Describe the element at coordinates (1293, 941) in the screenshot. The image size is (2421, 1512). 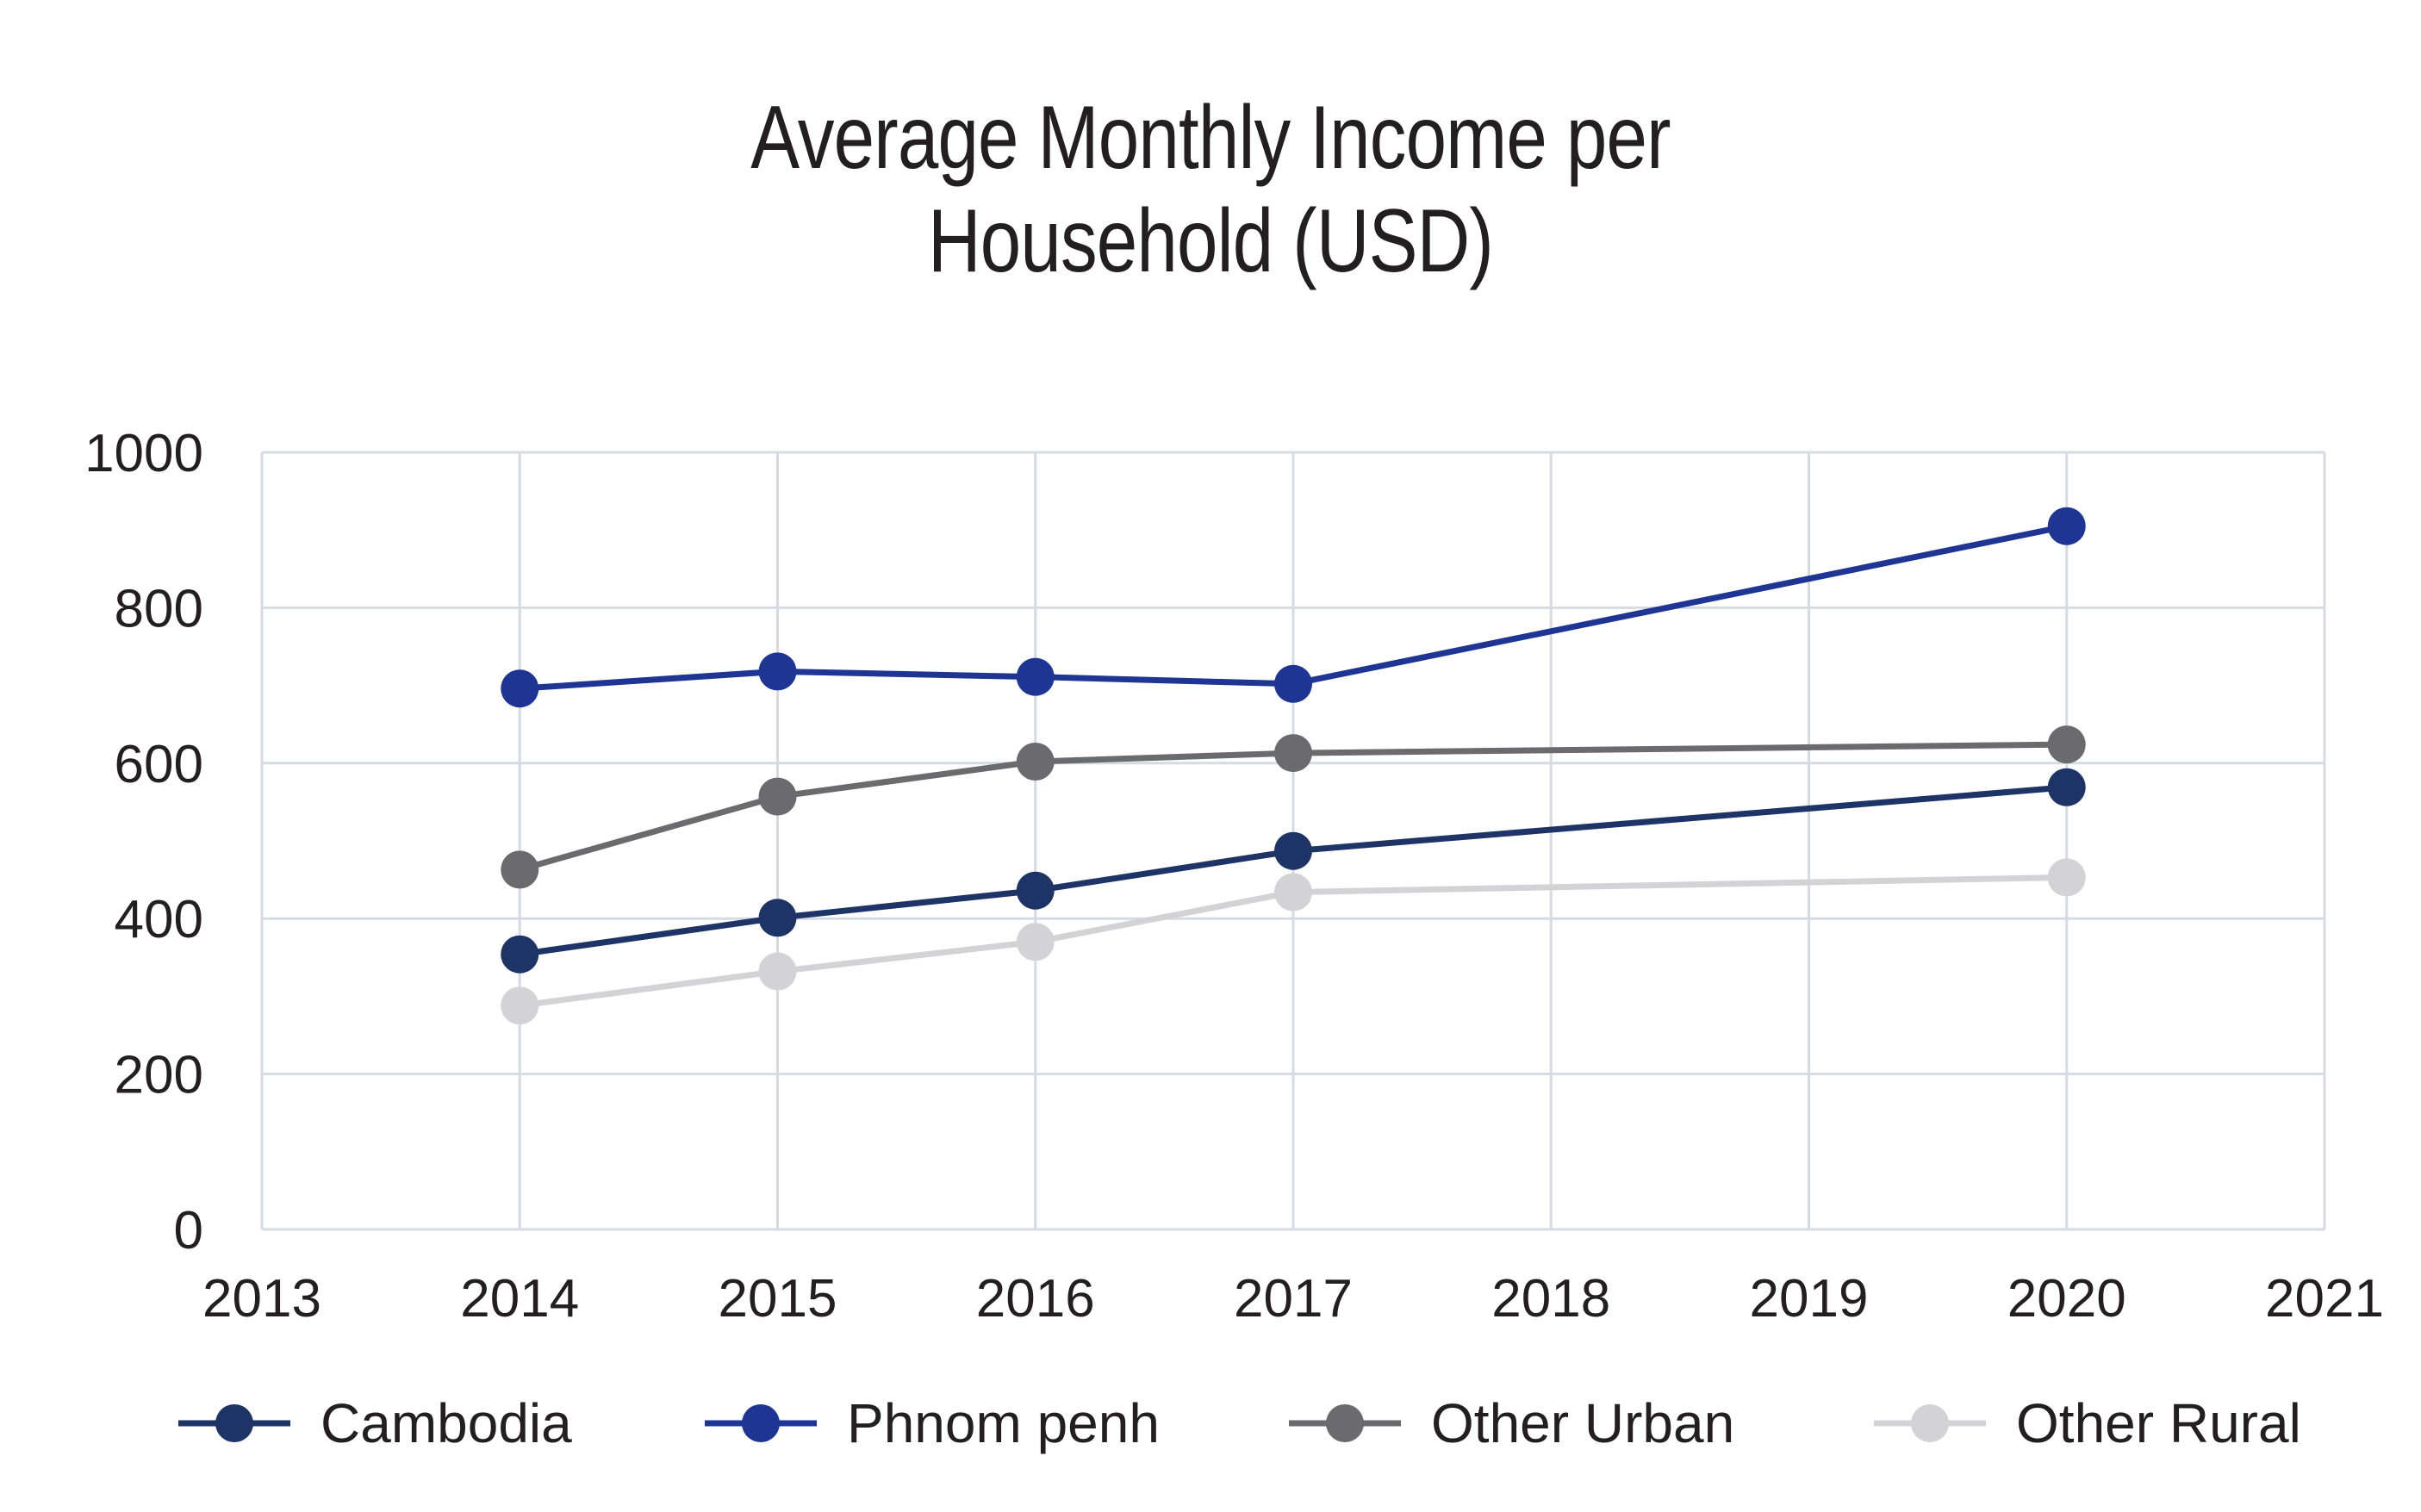
I see `series-other-rural` at that location.